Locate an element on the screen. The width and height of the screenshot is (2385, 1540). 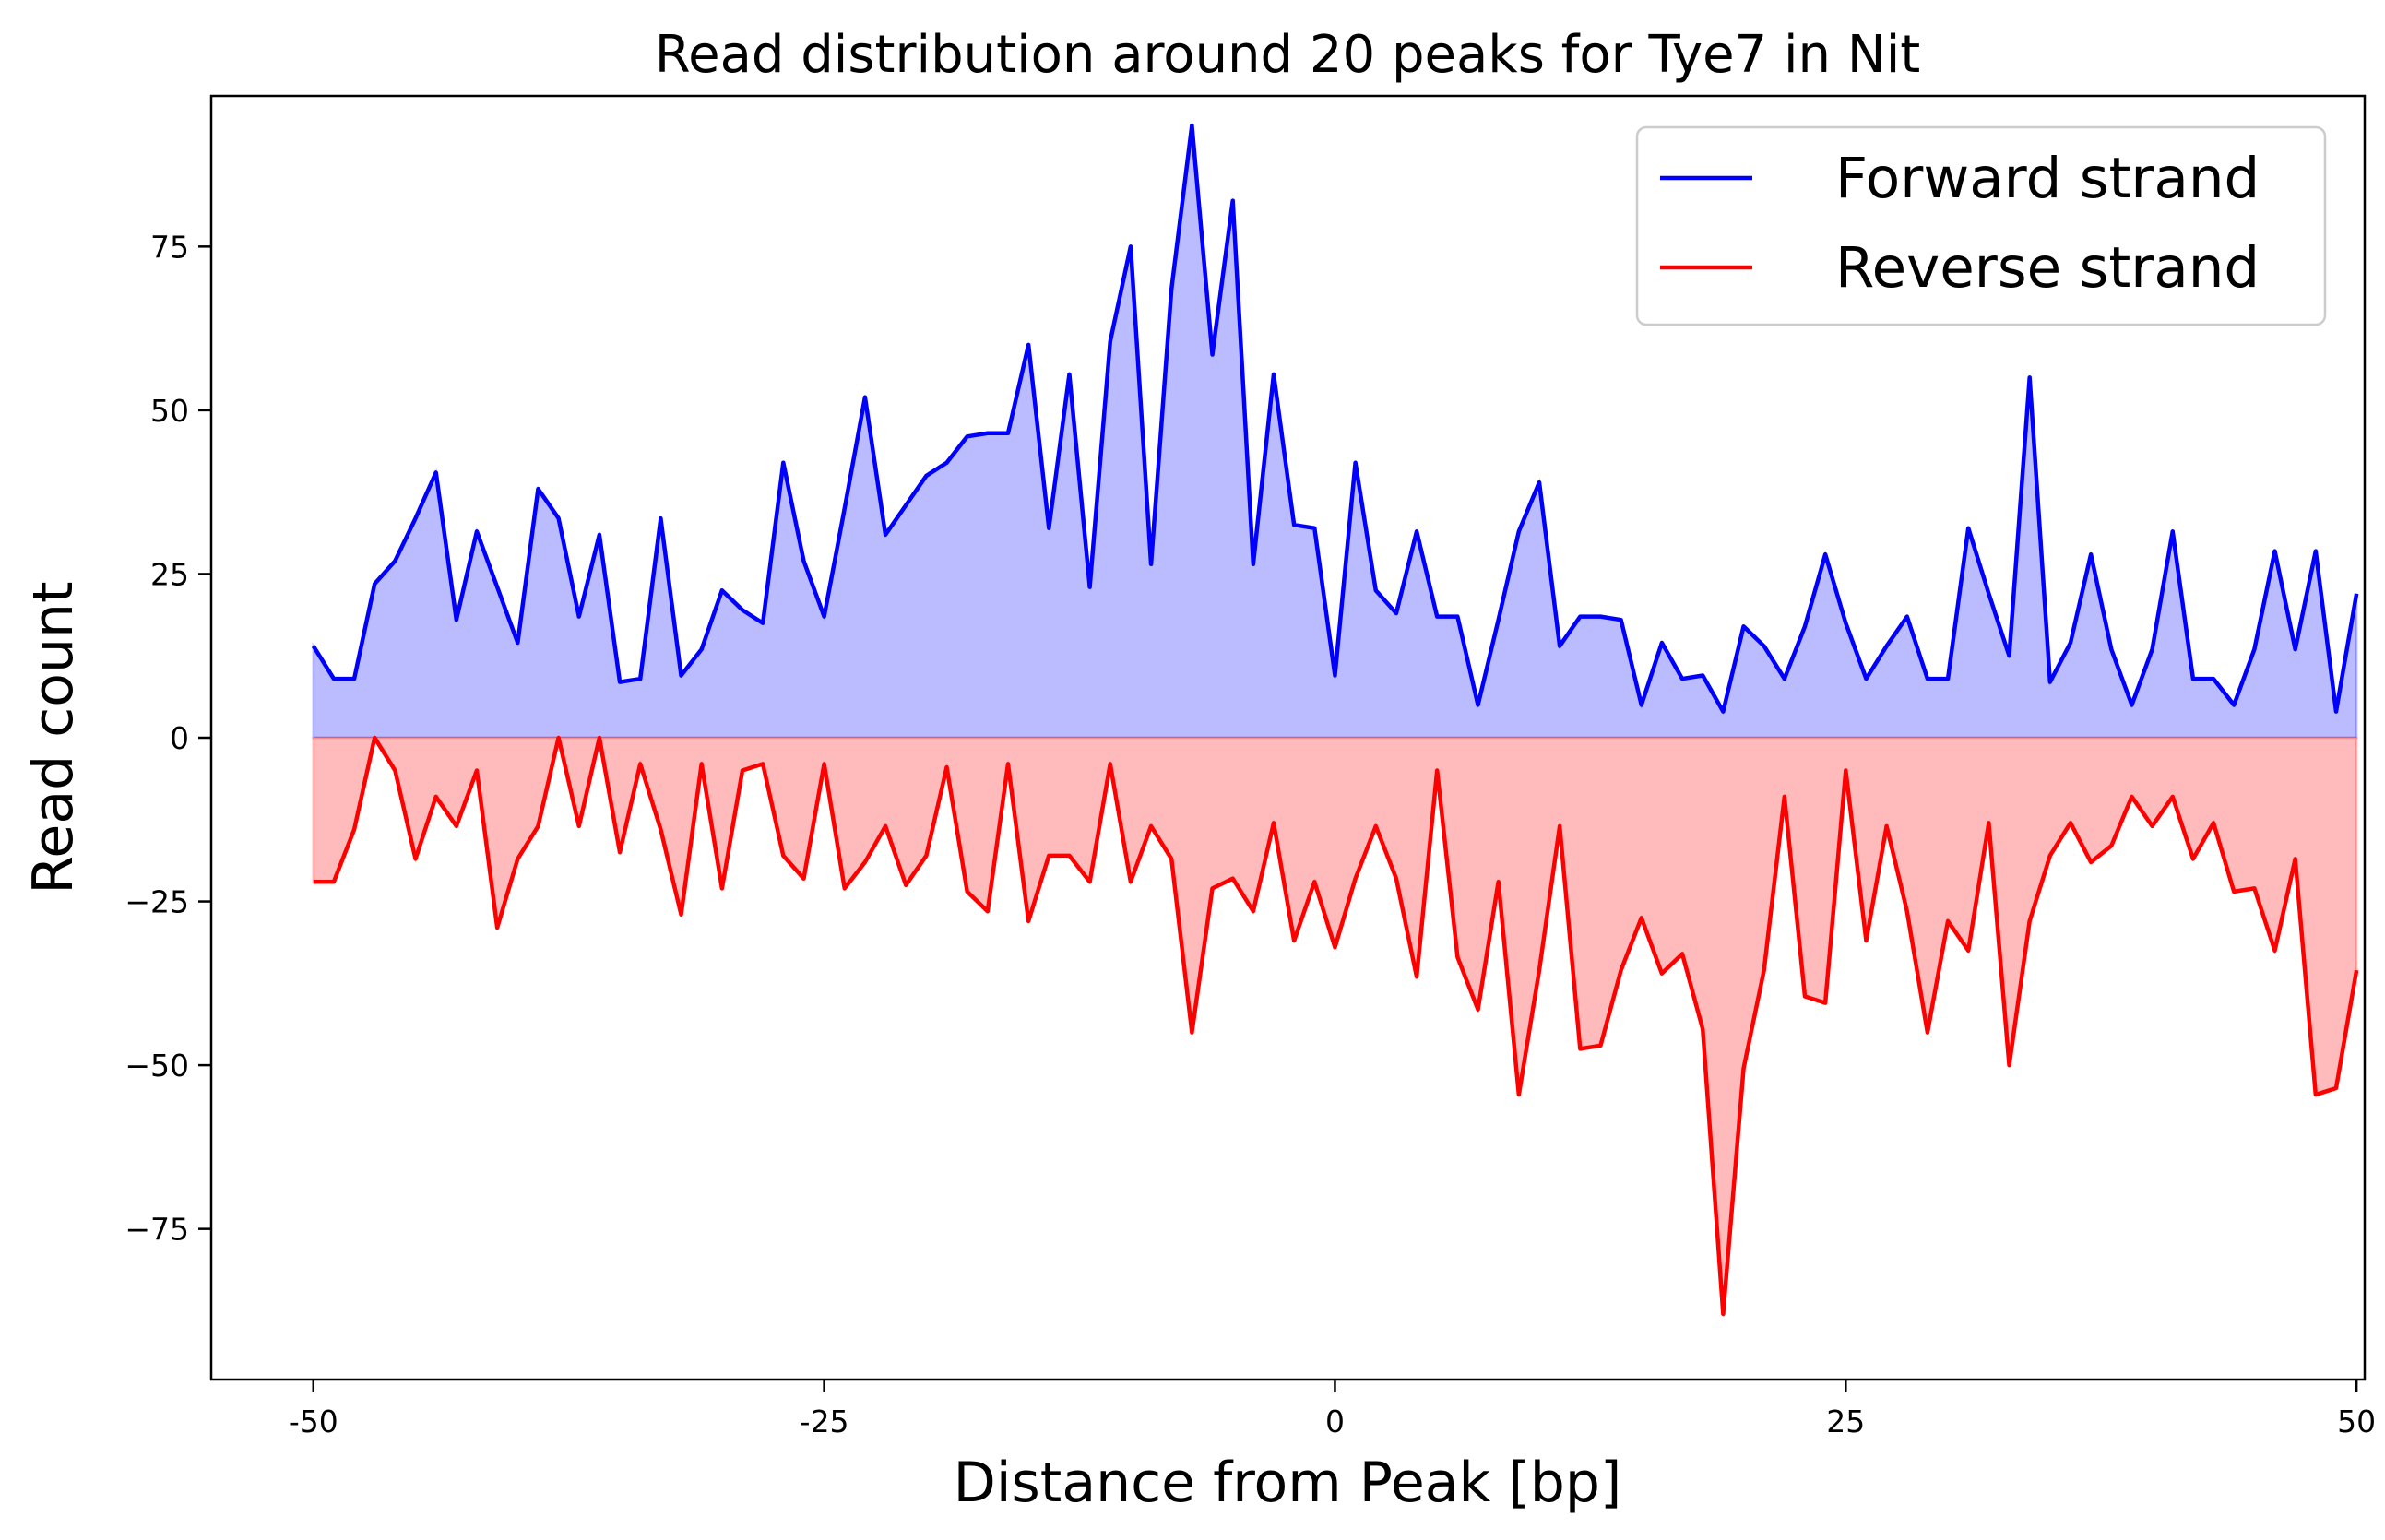
y-tick-label: 25 is located at coordinates (169, 574).